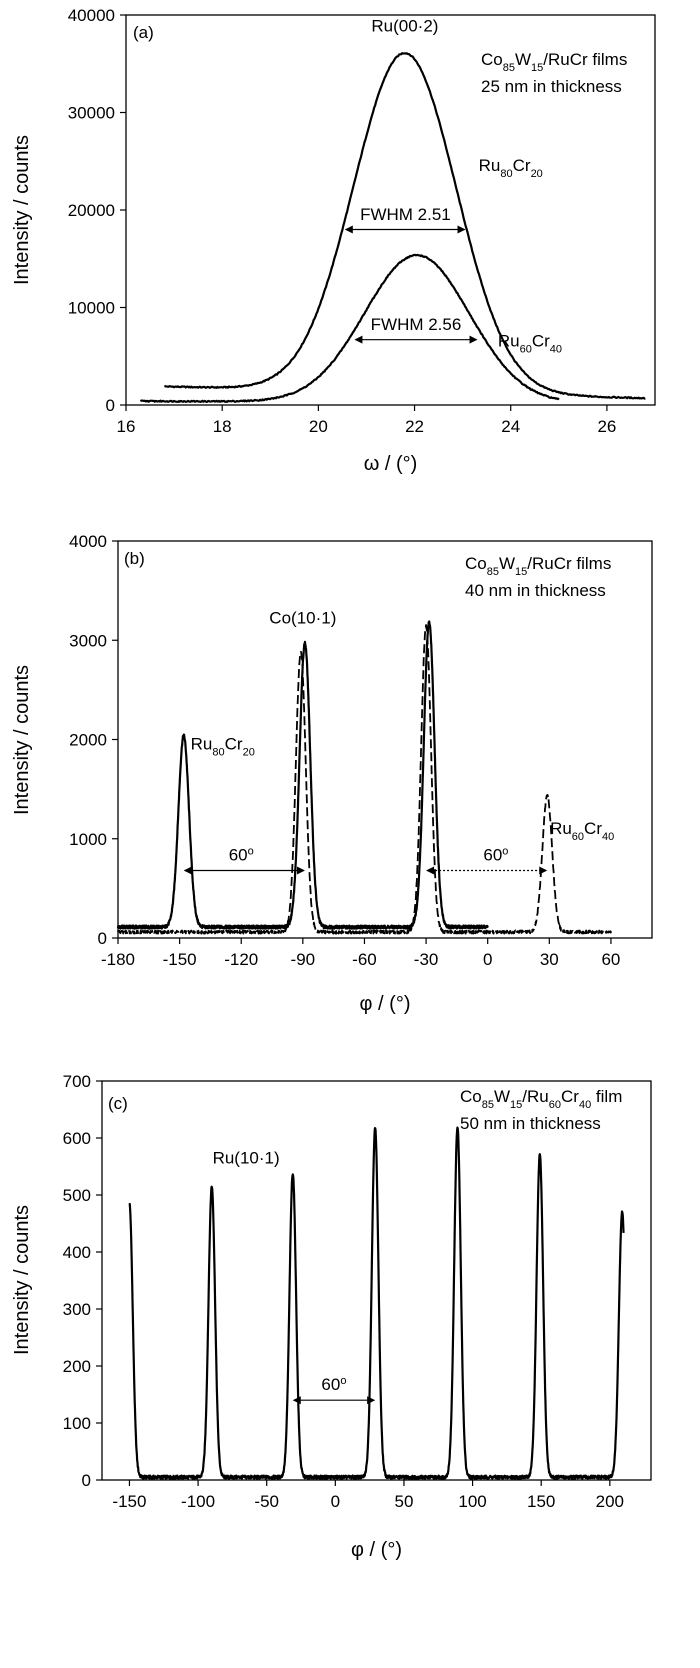 The width and height of the screenshot is (700, 1668). I want to click on y-tick-label: 2000, so click(88, 740).